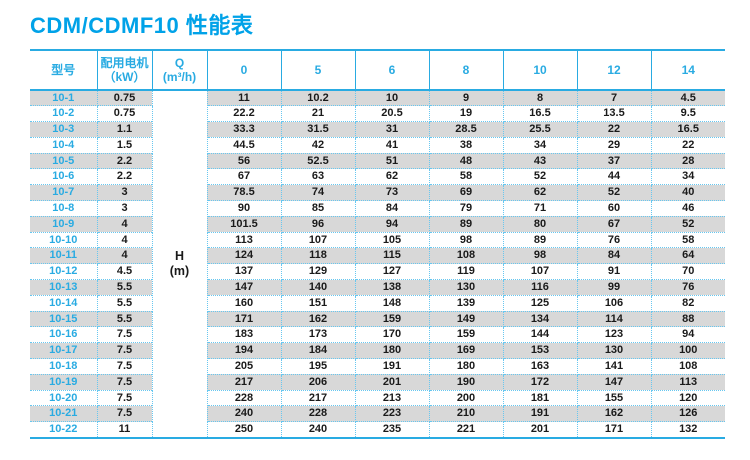 Image resolution: width=750 pixels, height=460 pixels. I want to click on h-value-cell: 235, so click(392, 430).